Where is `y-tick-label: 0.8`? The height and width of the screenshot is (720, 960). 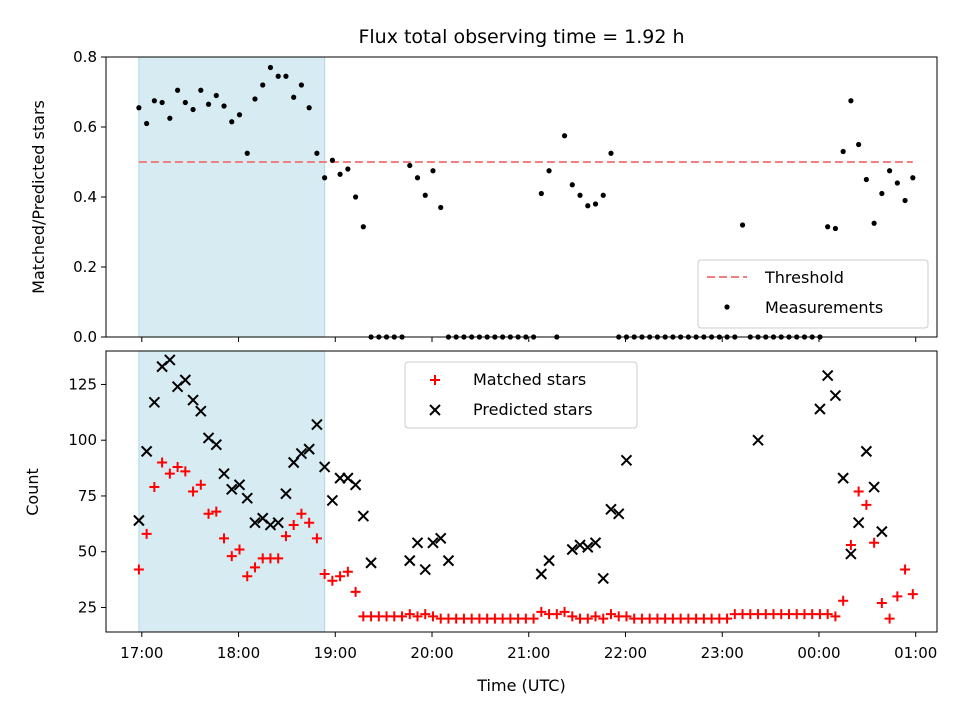 y-tick-label: 0.8 is located at coordinates (85, 57).